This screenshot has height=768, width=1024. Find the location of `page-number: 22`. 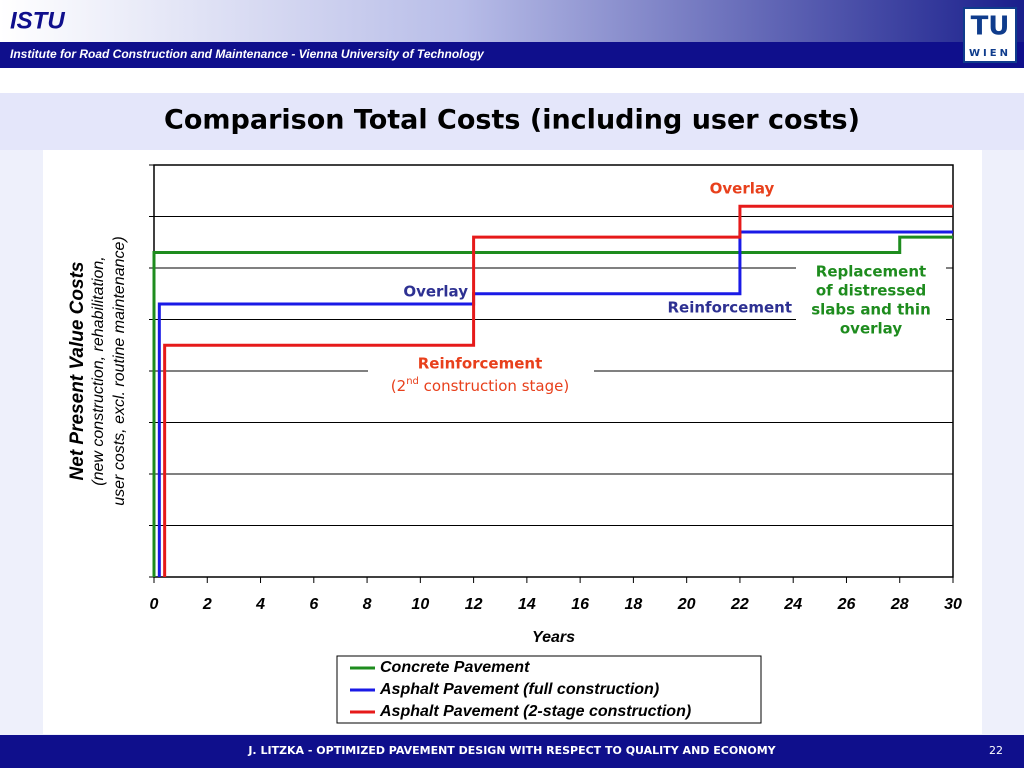

page-number: 22 is located at coordinates (996, 750).